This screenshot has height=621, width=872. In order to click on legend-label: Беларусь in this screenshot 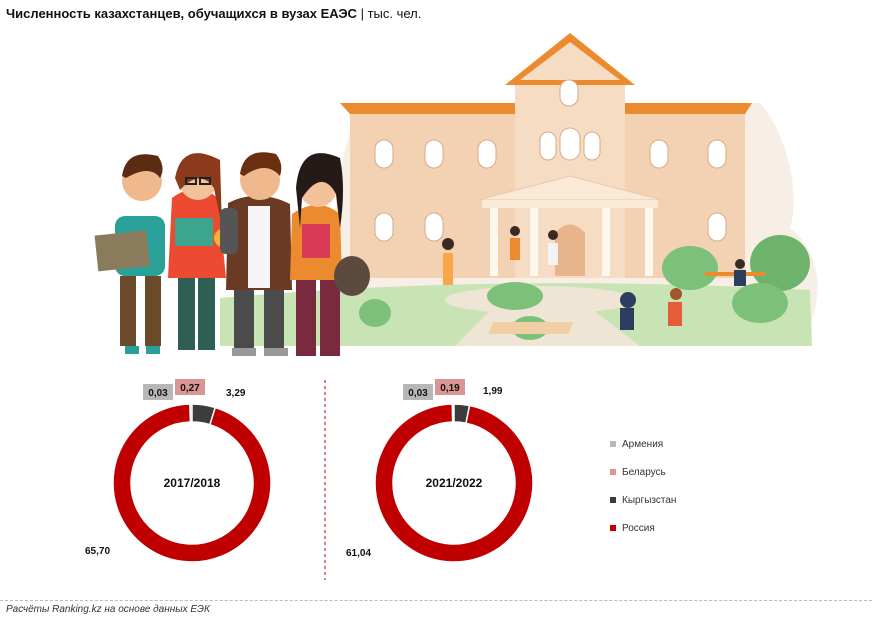, I will do `click(644, 472)`.